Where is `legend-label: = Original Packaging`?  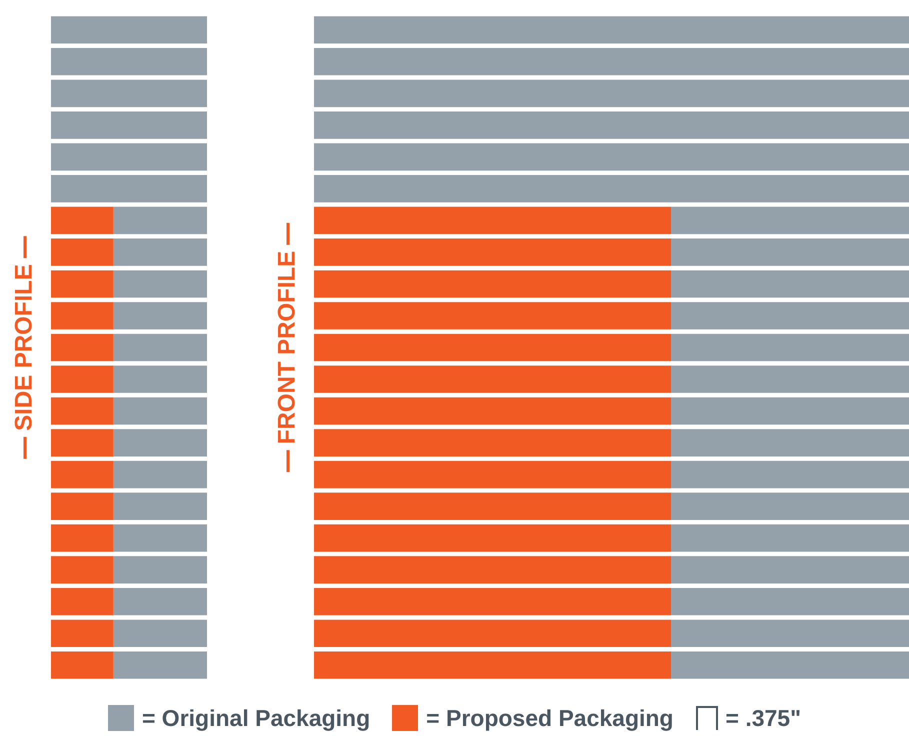
legend-label: = Original Packaging is located at coordinates (256, 718).